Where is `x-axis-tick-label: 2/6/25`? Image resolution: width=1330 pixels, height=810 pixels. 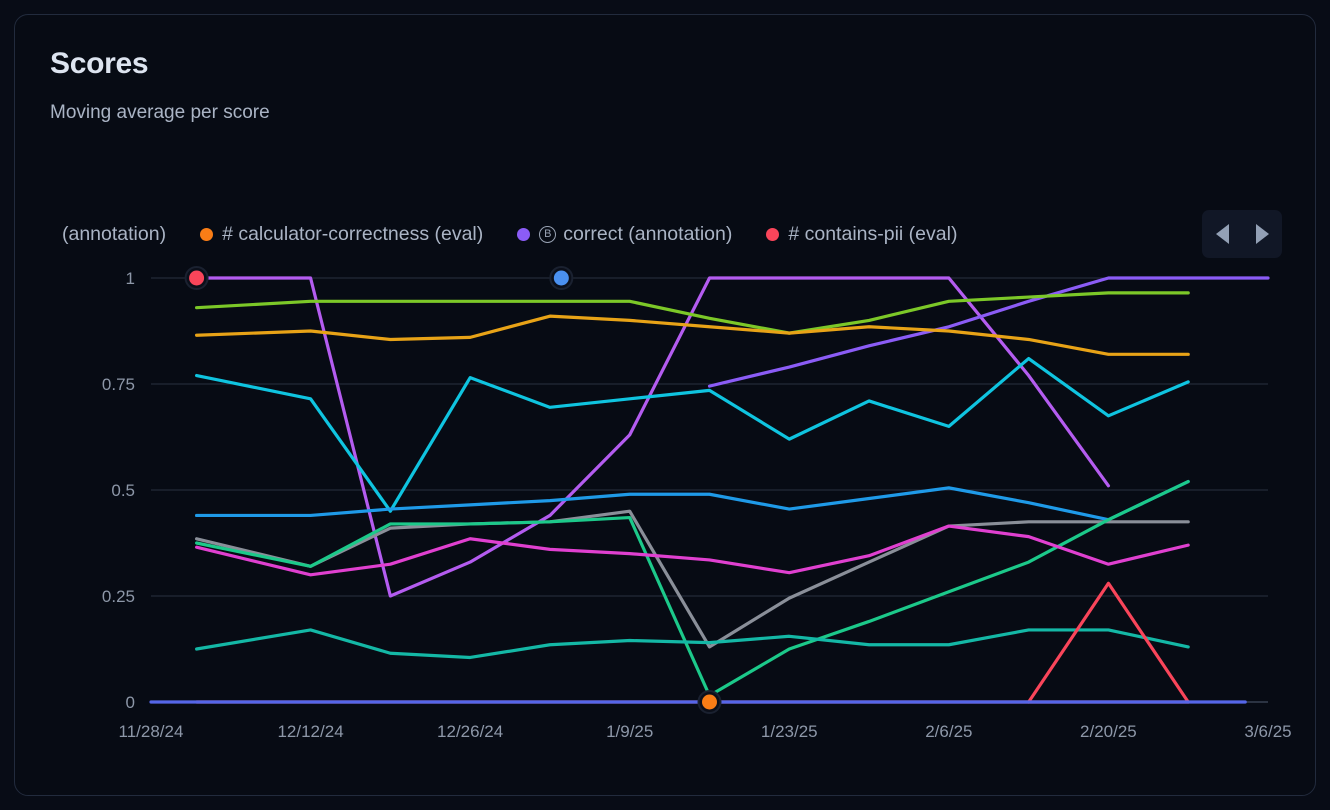
x-axis-tick-label: 2/6/25 is located at coordinates (948, 731).